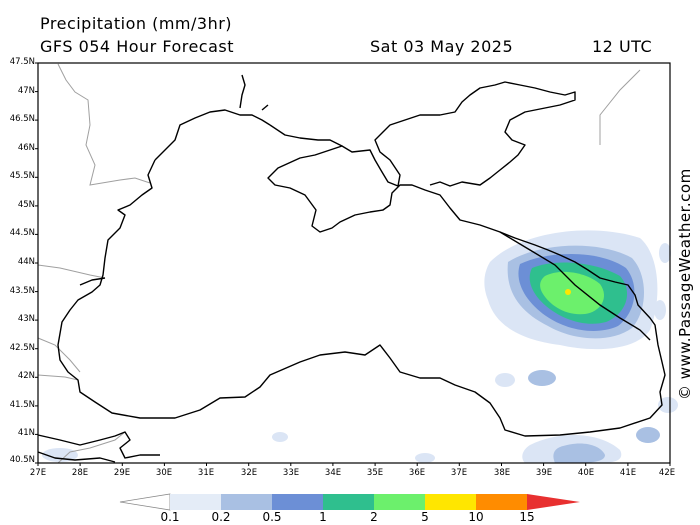 This screenshot has height=525, width=700. What do you see at coordinates (22, 405) in the screenshot?
I see `lat-label: 41.5N` at bounding box center [22, 405].